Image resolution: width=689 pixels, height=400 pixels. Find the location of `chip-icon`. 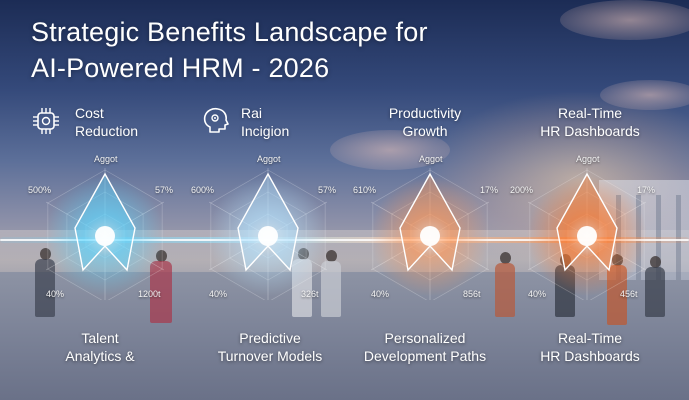

chip-icon is located at coordinates (46, 121).